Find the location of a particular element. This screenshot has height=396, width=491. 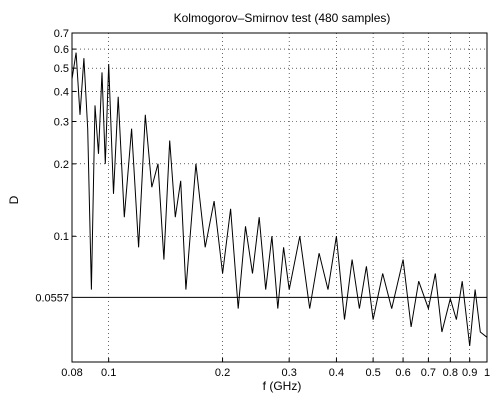

y-axis-label: D is located at coordinates (14, 199).